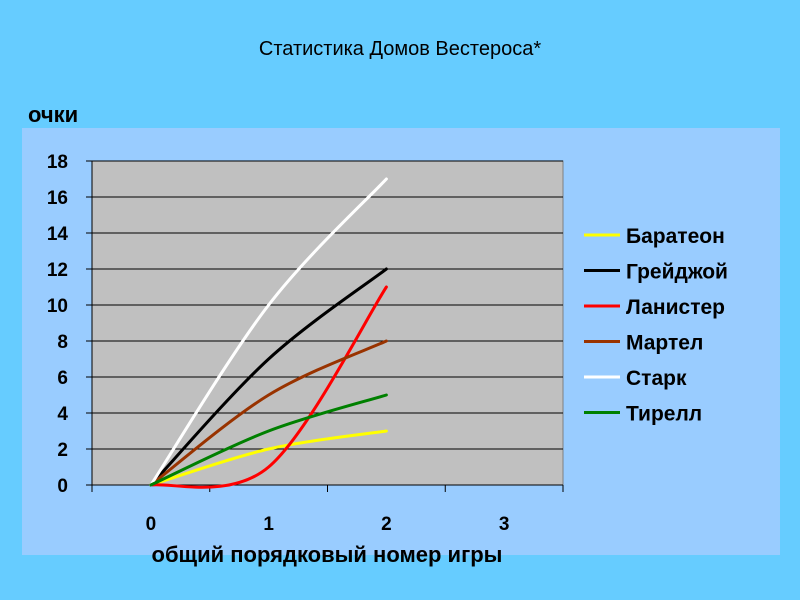  I want to click on y-tick-label: 8, so click(62, 342).